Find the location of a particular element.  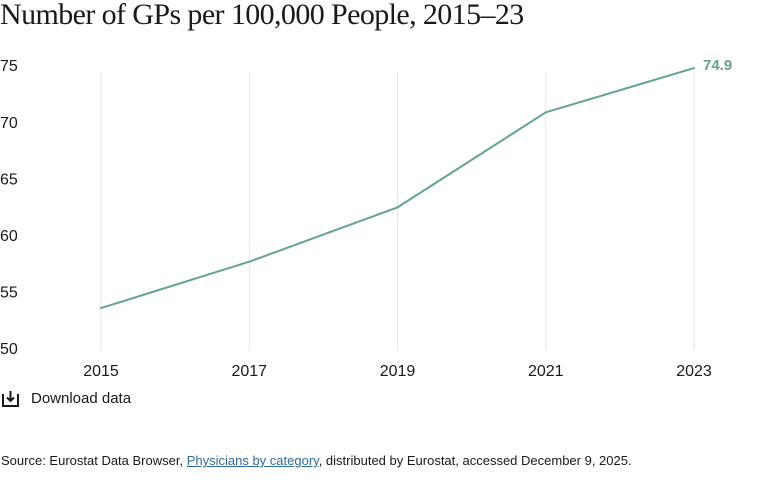

x-tick-label: 2021 is located at coordinates (546, 371).